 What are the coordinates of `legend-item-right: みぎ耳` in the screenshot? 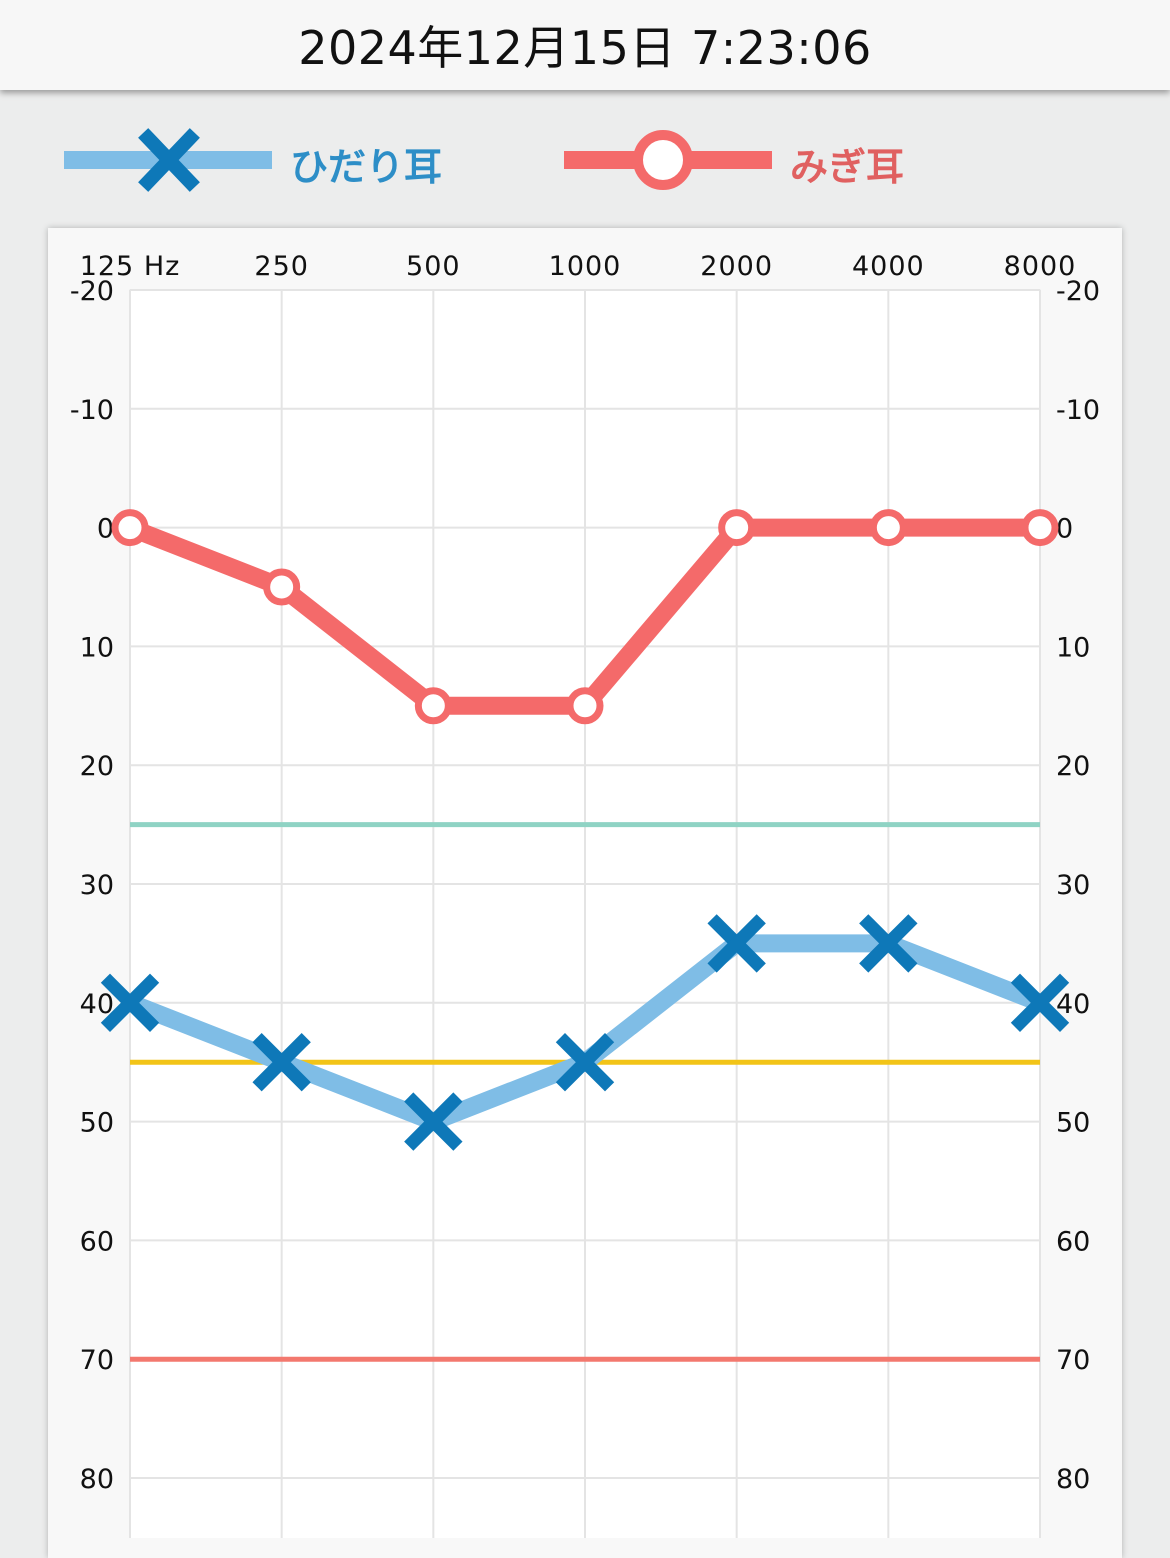 It's located at (770, 160).